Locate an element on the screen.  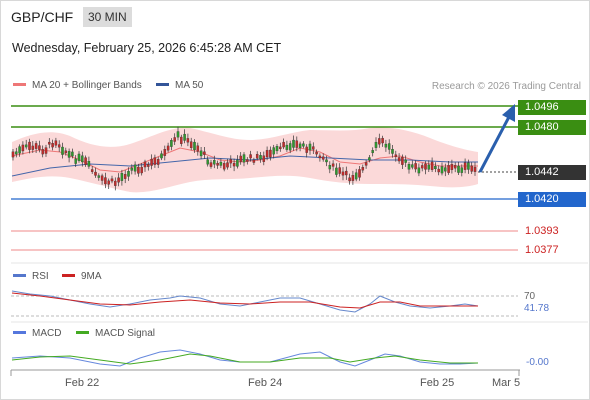
legend-ma50-label: MA 50 is located at coordinates (189, 85).